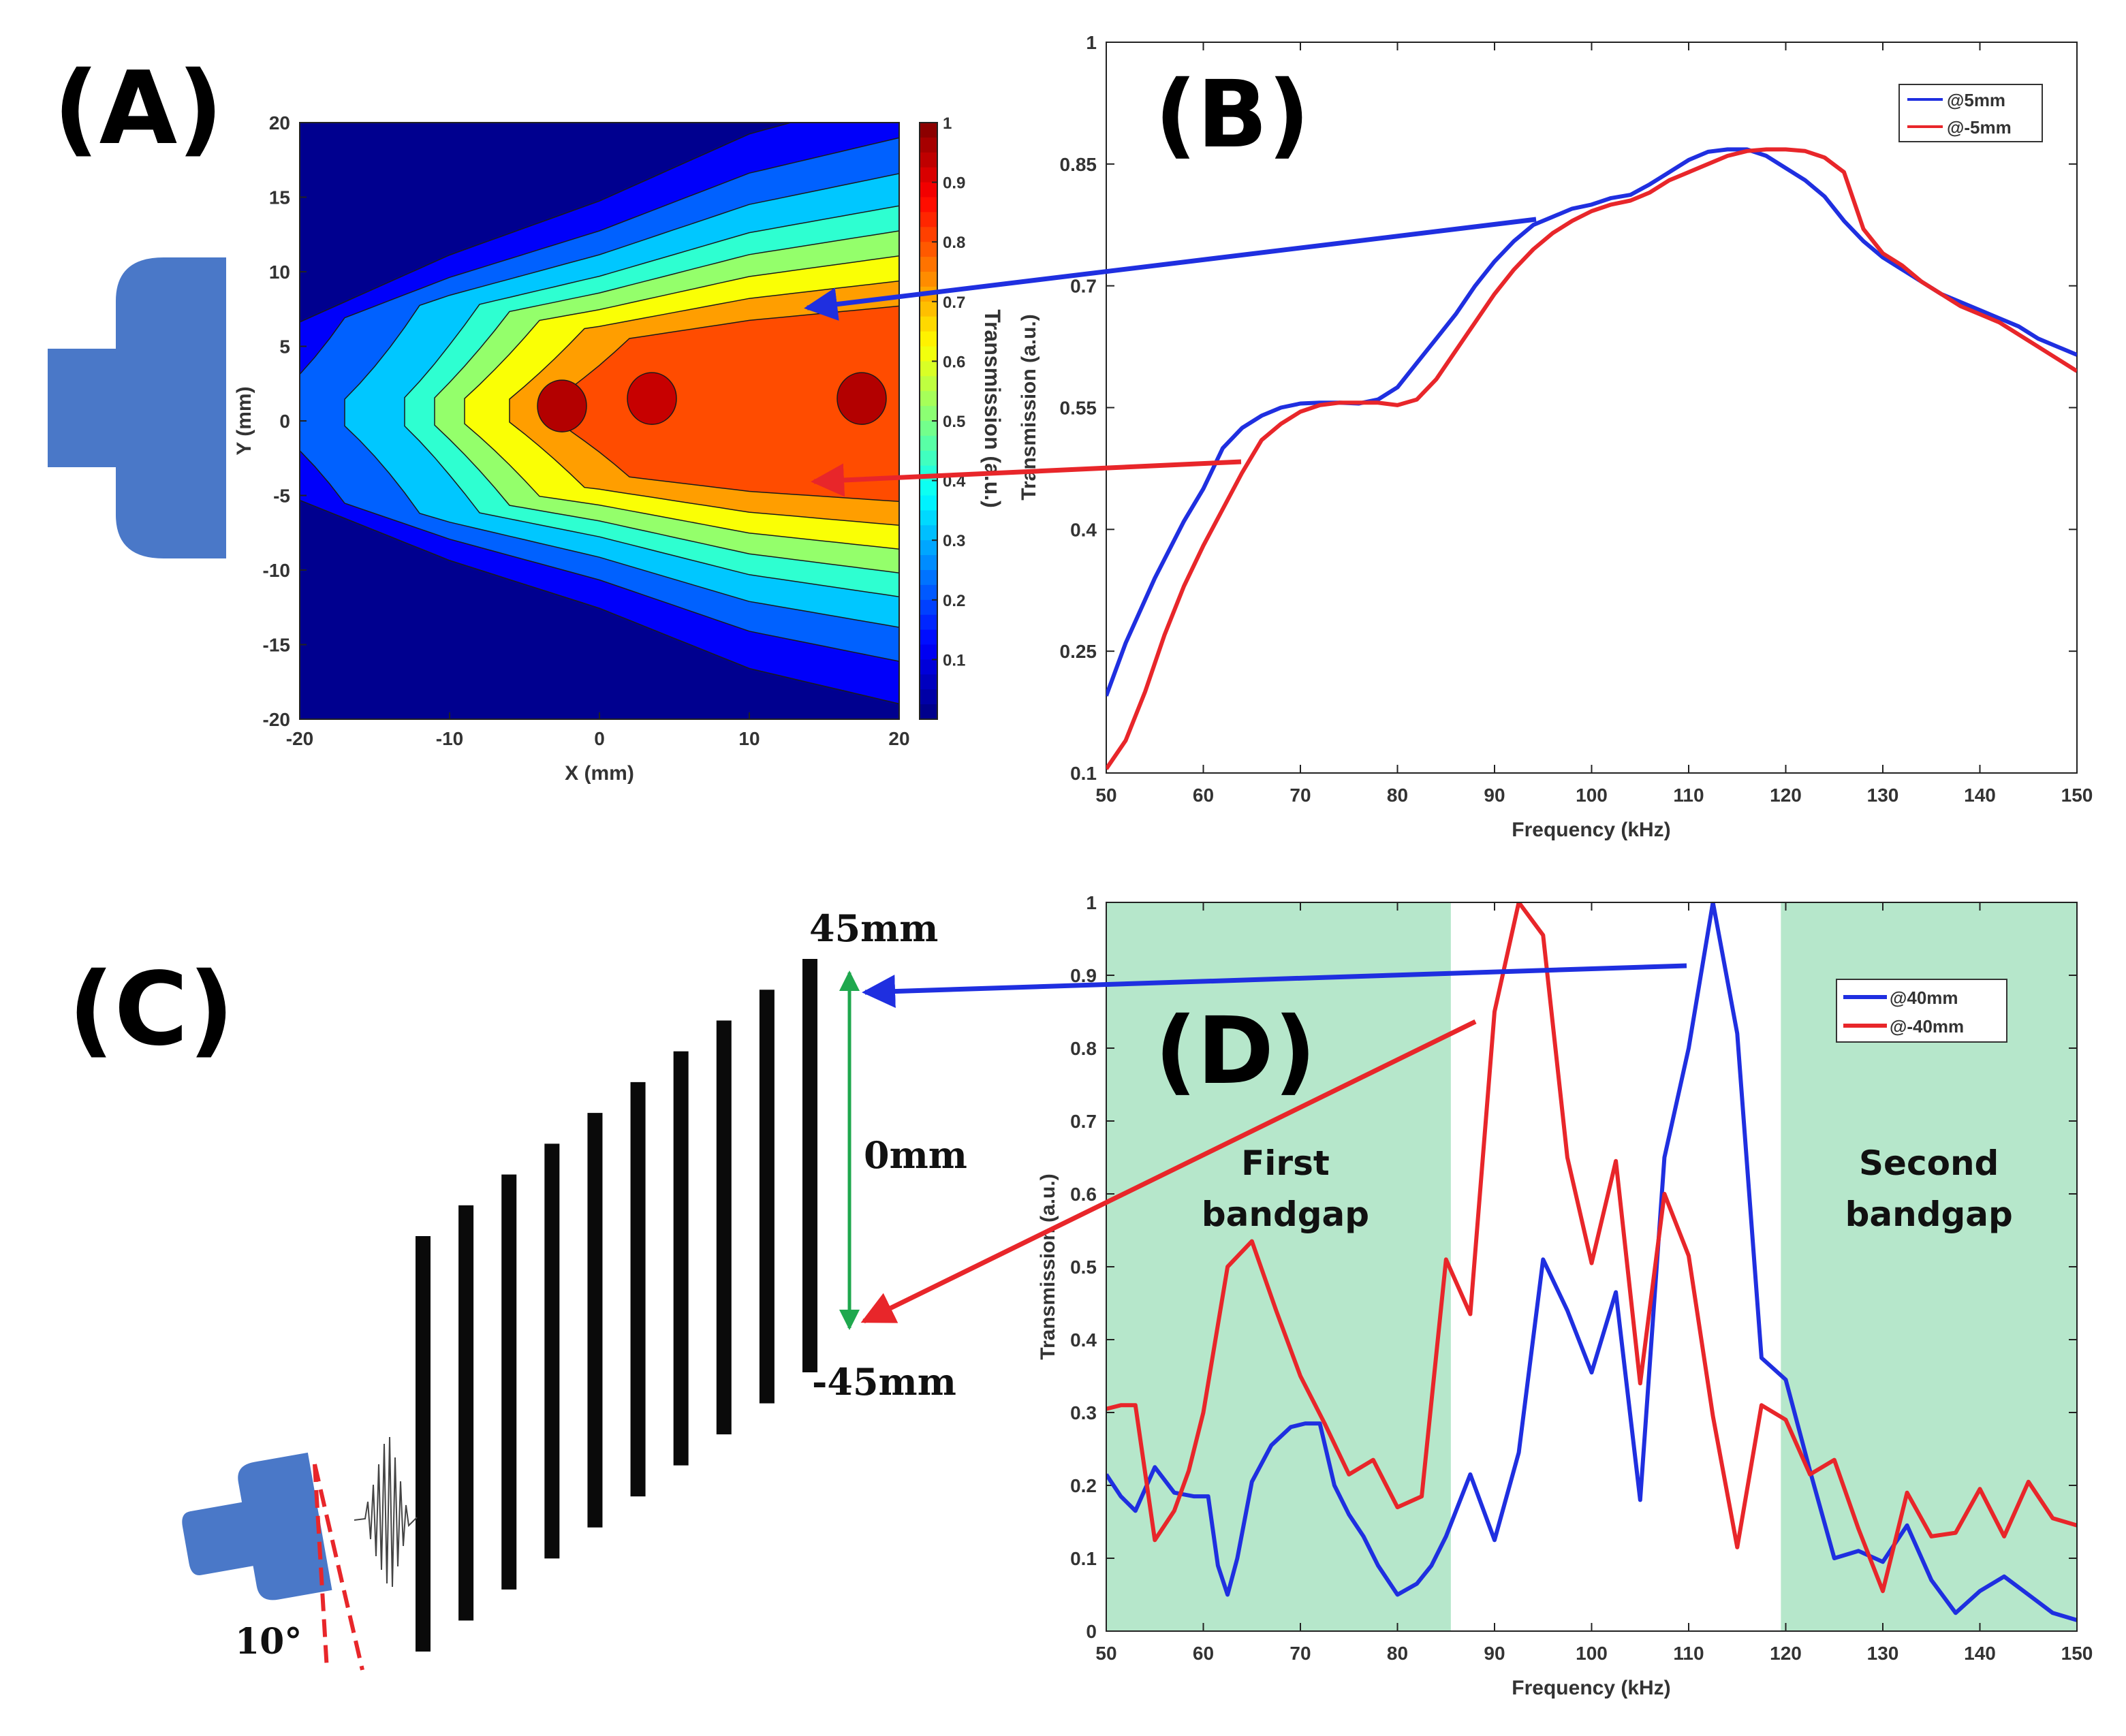  Describe the element at coordinates (1091, 1632) in the screenshot. I see `chart-d-y-tick-label: 0` at that location.